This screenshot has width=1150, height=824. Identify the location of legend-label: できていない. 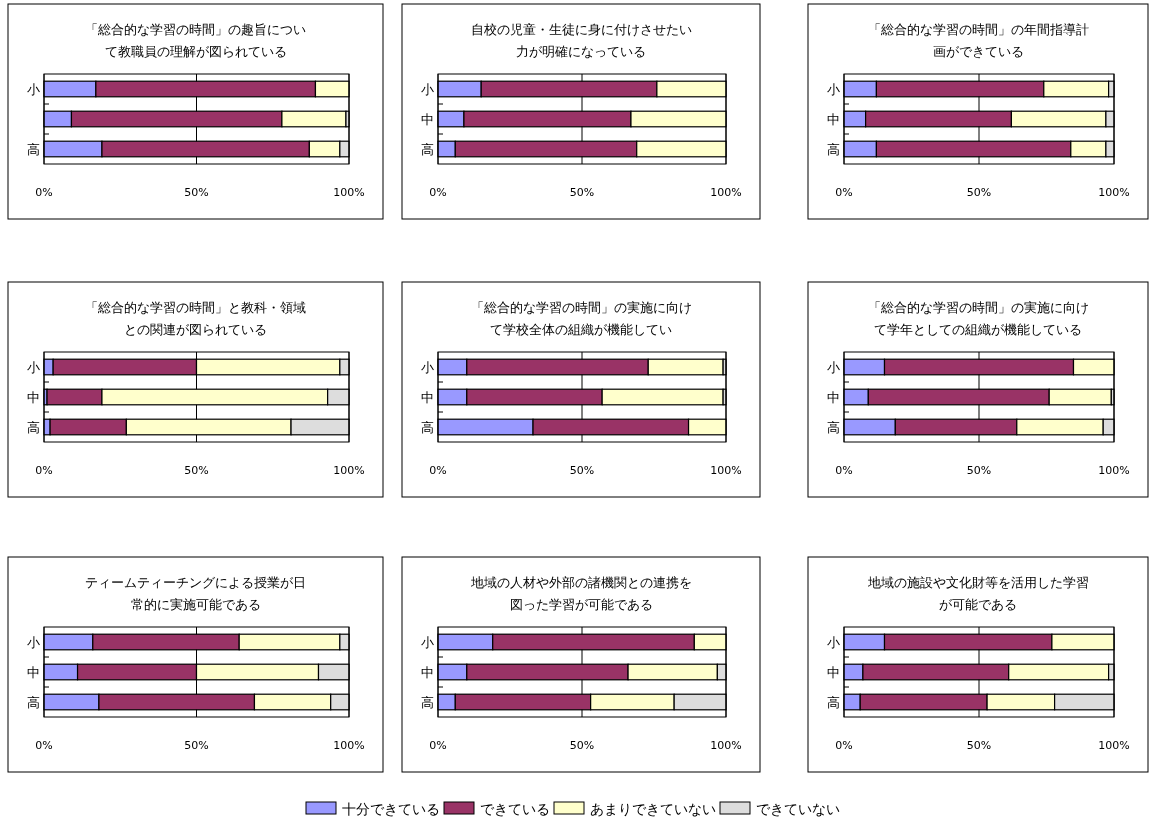
(798, 809).